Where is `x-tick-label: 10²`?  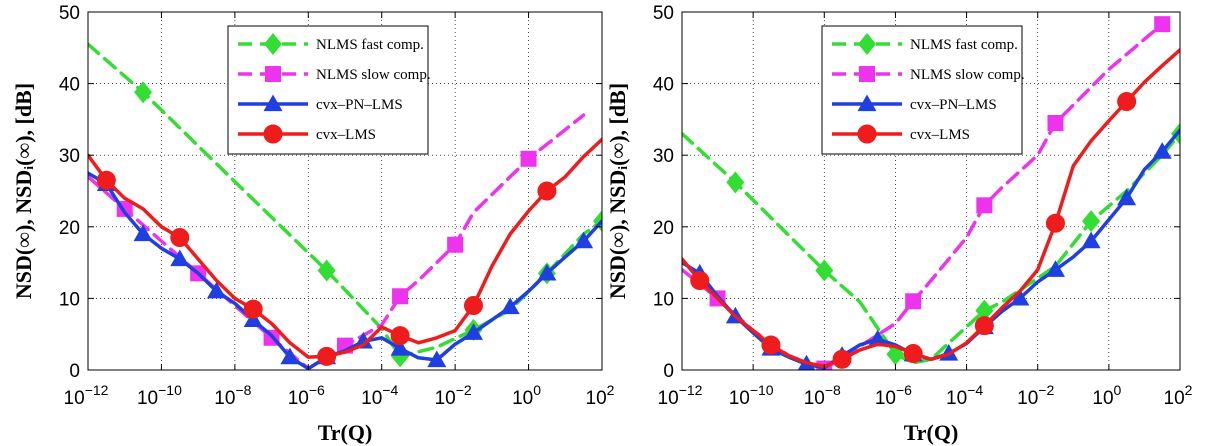
x-tick-label: 10² is located at coordinates (1178, 395).